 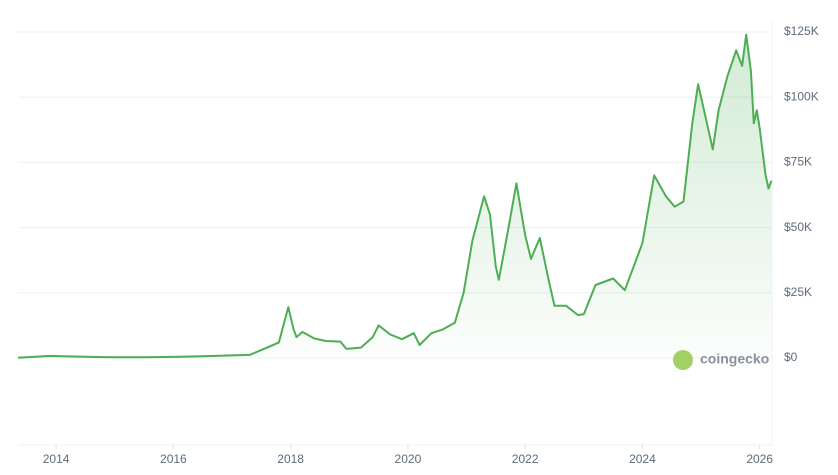 I want to click on x-tick-label: 2016, so click(x=173, y=459).